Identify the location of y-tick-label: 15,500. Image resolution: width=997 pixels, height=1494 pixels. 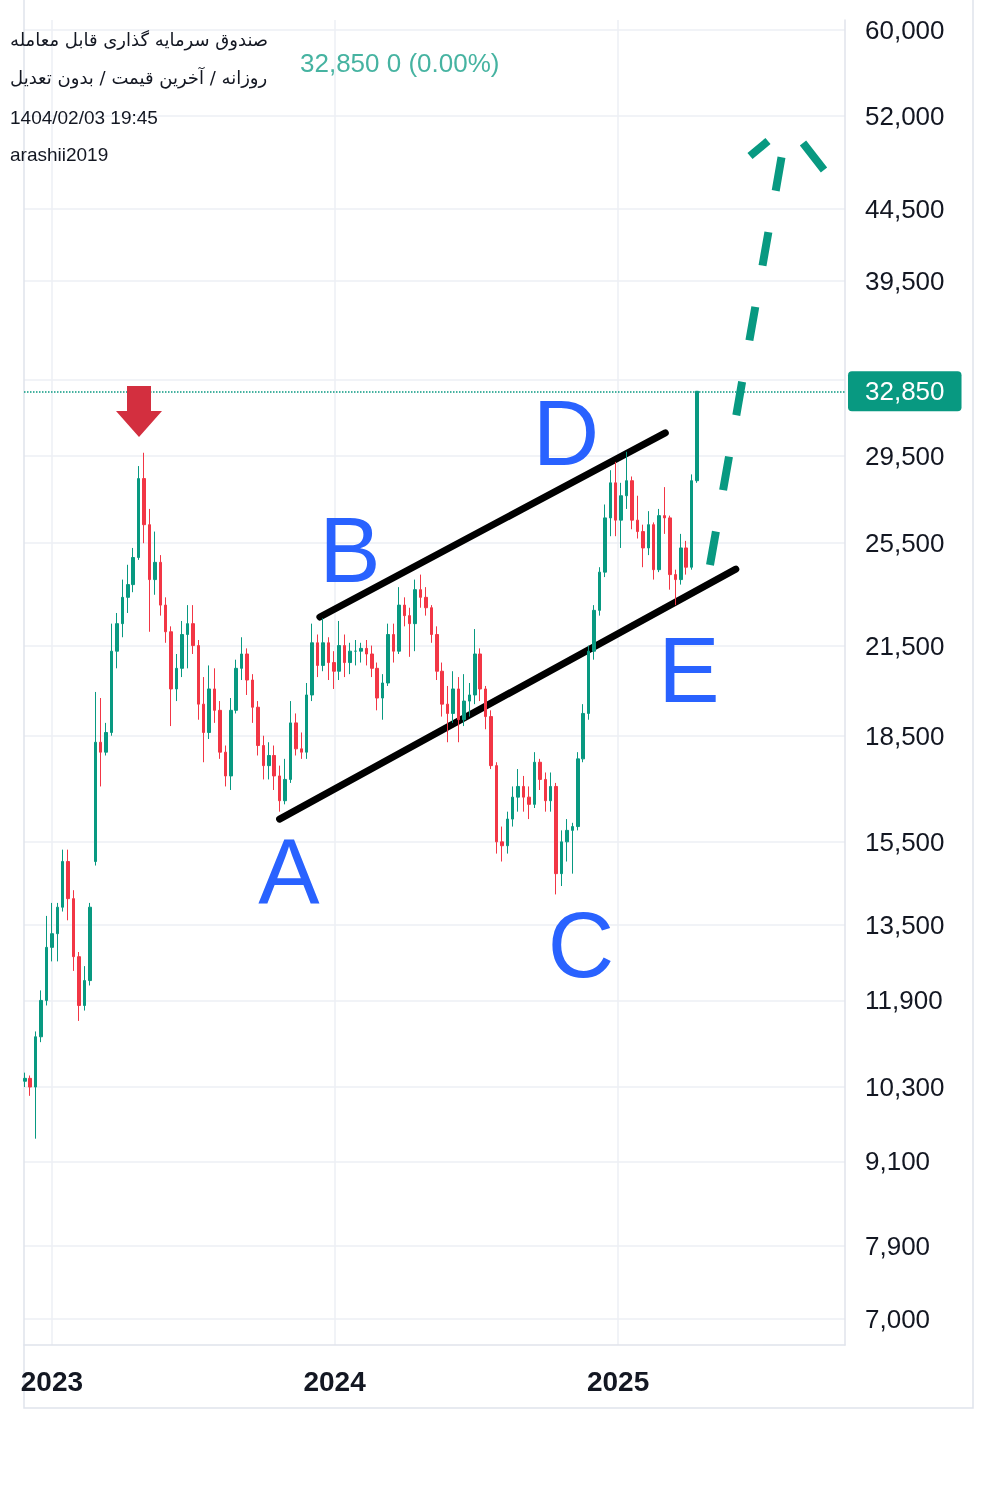
(905, 841).